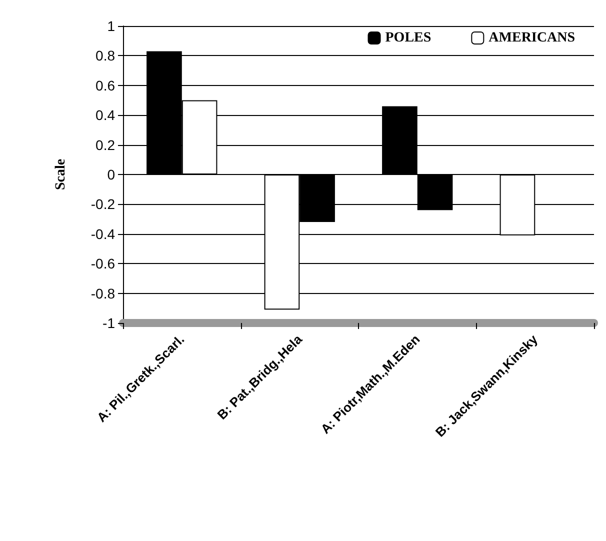  What do you see at coordinates (106, 144) in the screenshot?
I see `y-tick-label: 0.2` at bounding box center [106, 144].